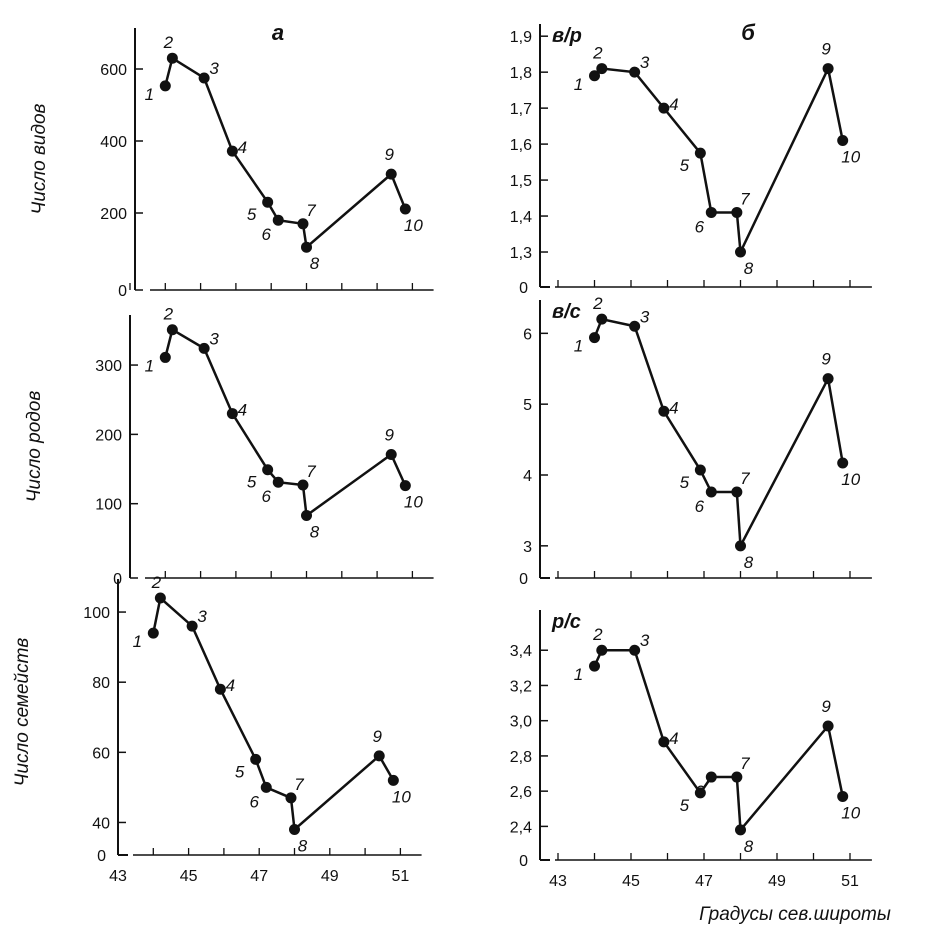 Image resolution: width=934 pixels, height=950 pixels. Describe the element at coordinates (521, 145) in the screenshot. I see `y-tick-label-species_per_genus: 1,6` at that location.